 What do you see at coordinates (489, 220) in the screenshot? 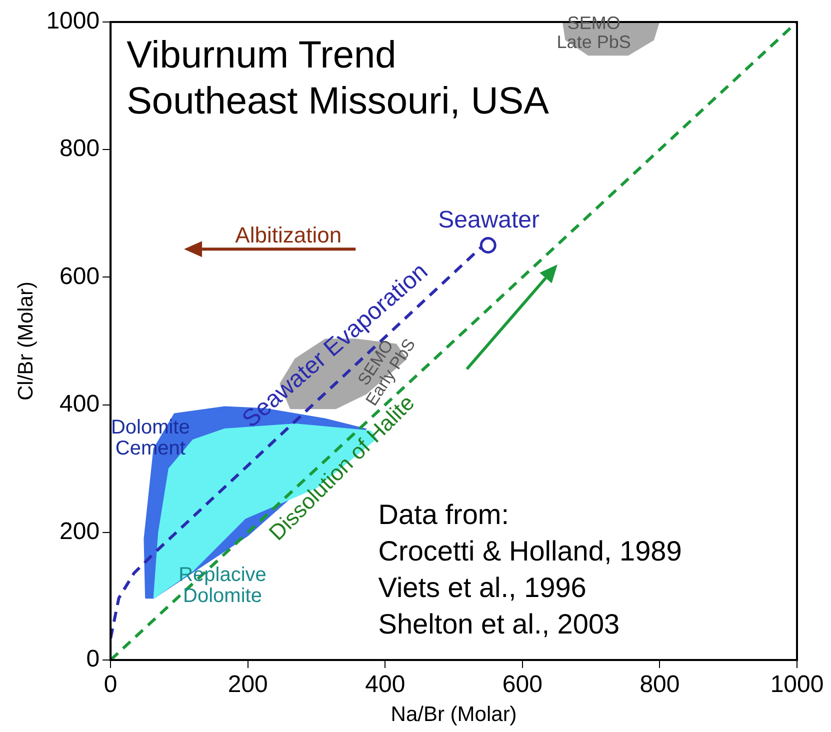
I see `annotation: Seawater` at bounding box center [489, 220].